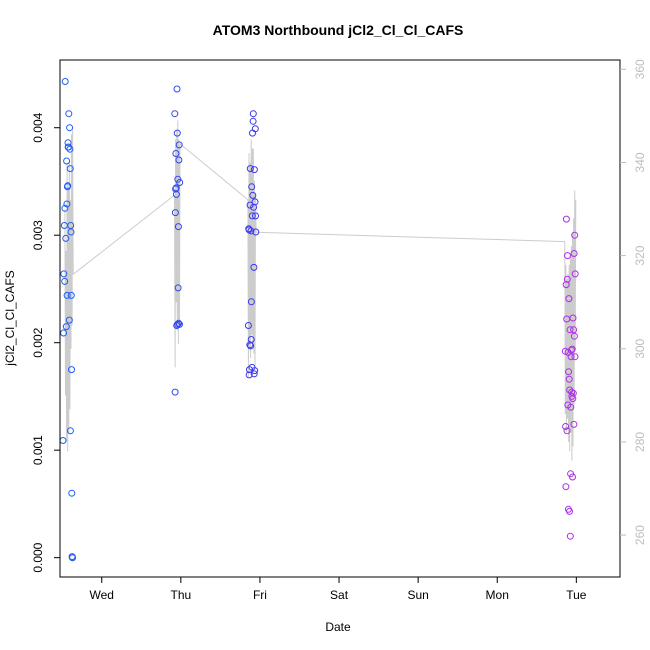 Image resolution: width=650 pixels, height=650 pixels. Describe the element at coordinates (38, 342) in the screenshot. I see `y-tick-label: 0.002` at that location.